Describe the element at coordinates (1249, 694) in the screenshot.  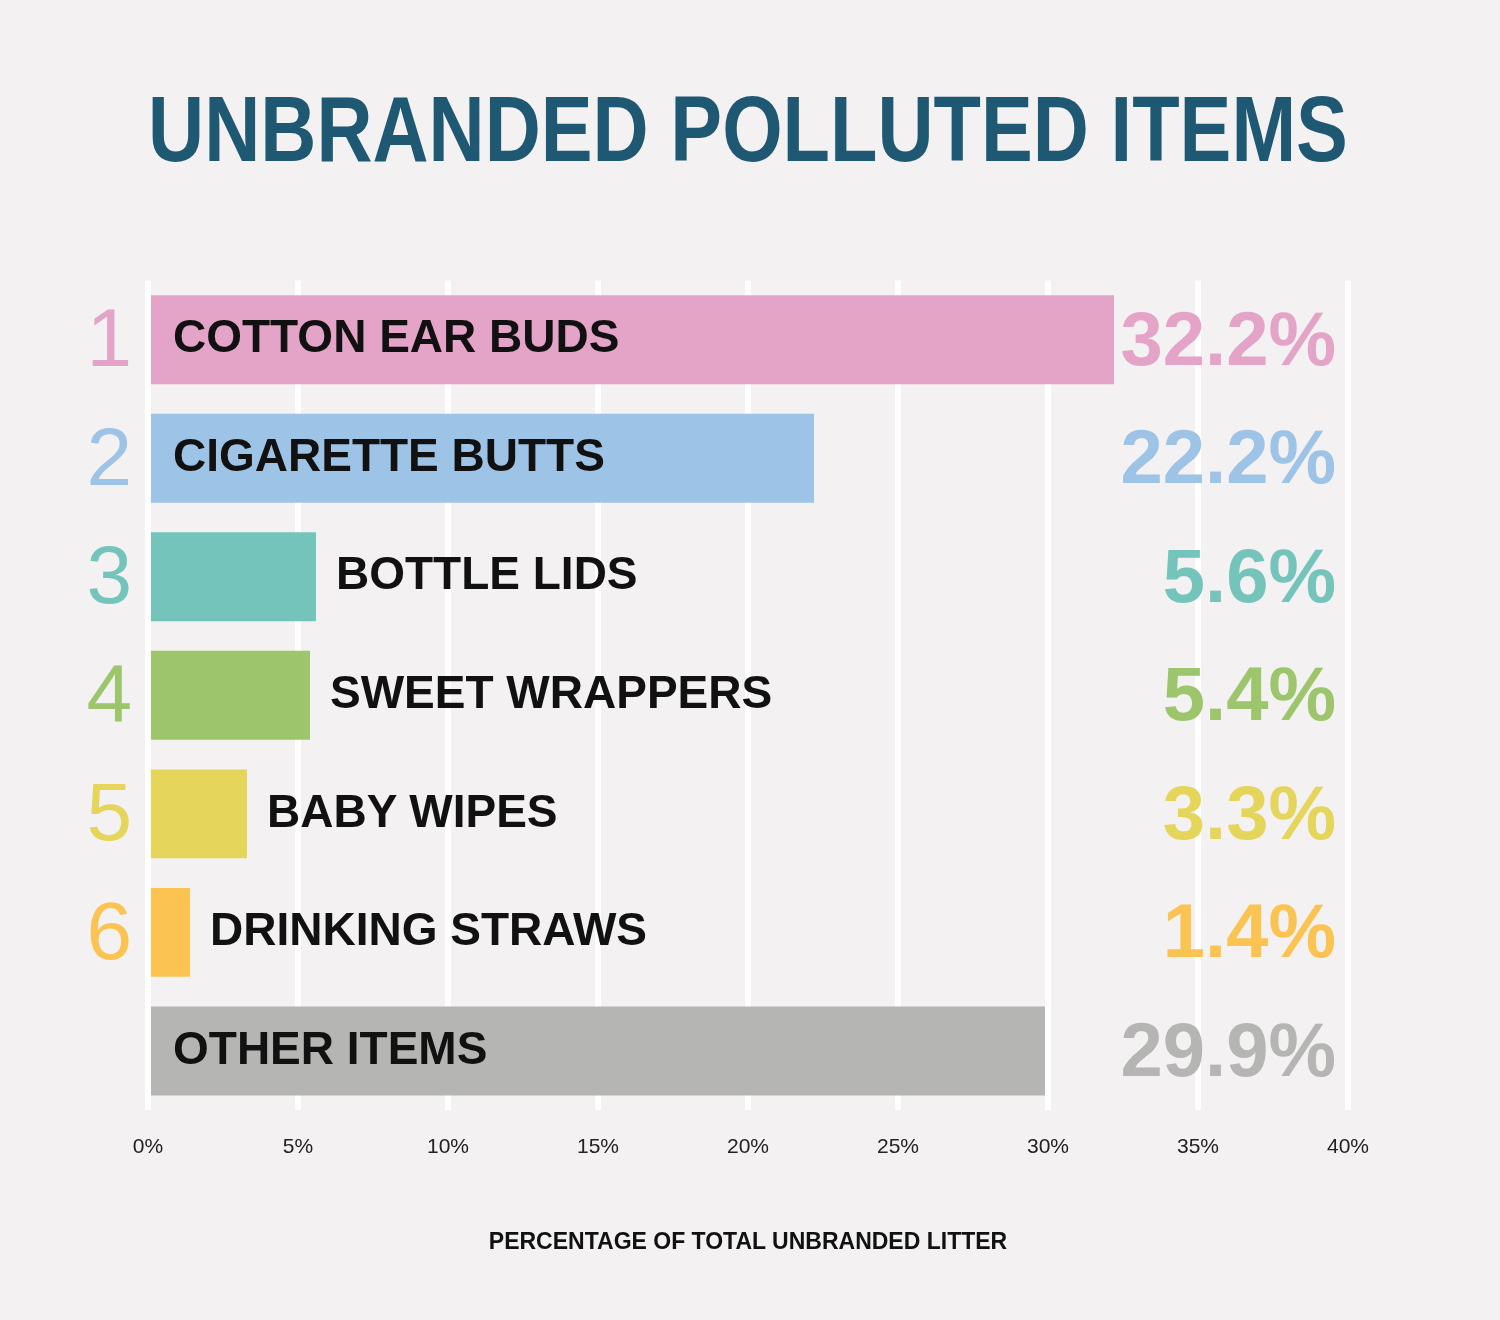
I see `data-label: 5.4%` at that location.